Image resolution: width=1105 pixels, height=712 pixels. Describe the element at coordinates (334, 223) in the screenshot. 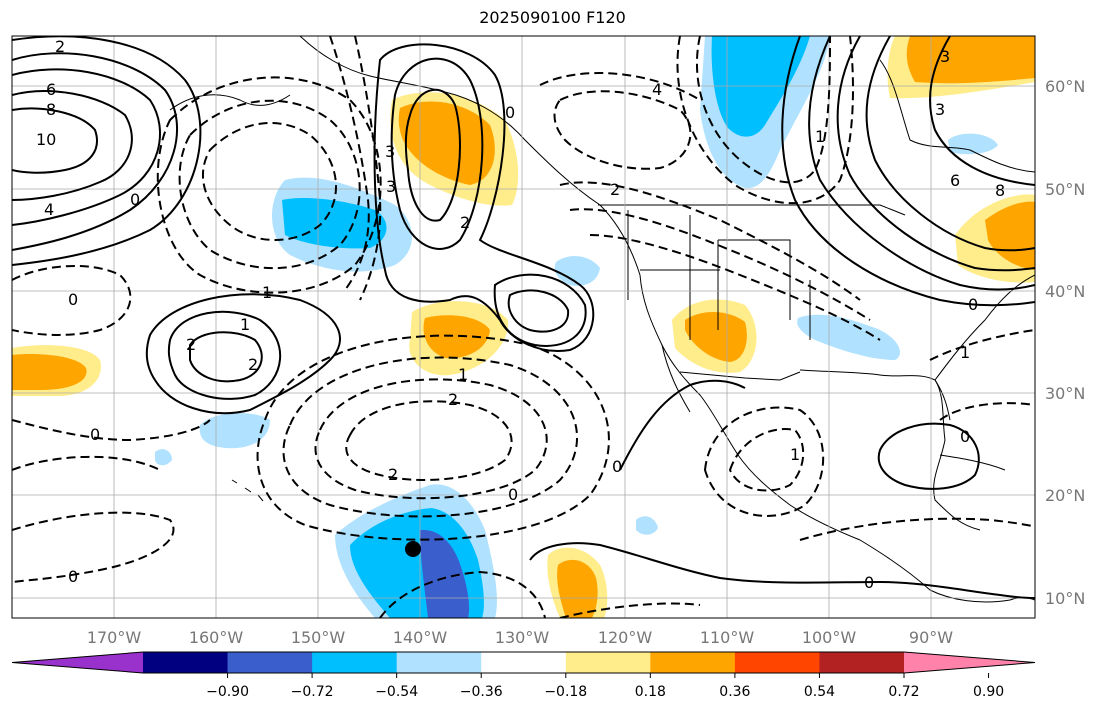

I see `shade-neg-ne-pacific-core` at that location.